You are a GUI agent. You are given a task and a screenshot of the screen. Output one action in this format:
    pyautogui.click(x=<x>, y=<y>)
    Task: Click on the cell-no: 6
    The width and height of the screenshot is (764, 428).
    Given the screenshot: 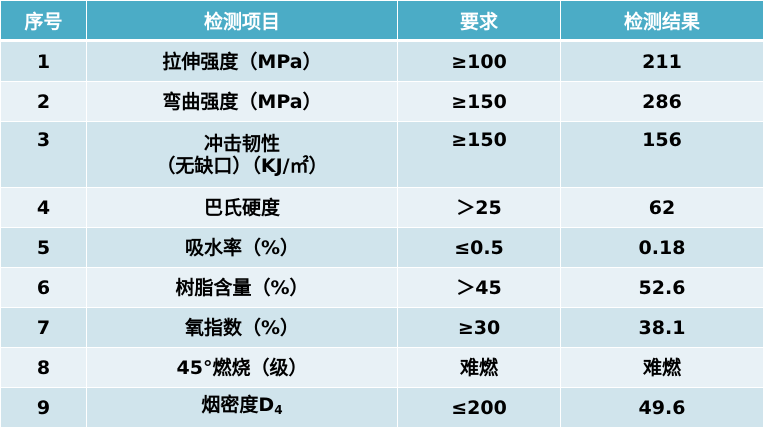 What is the action you would take?
    pyautogui.click(x=44, y=288)
    